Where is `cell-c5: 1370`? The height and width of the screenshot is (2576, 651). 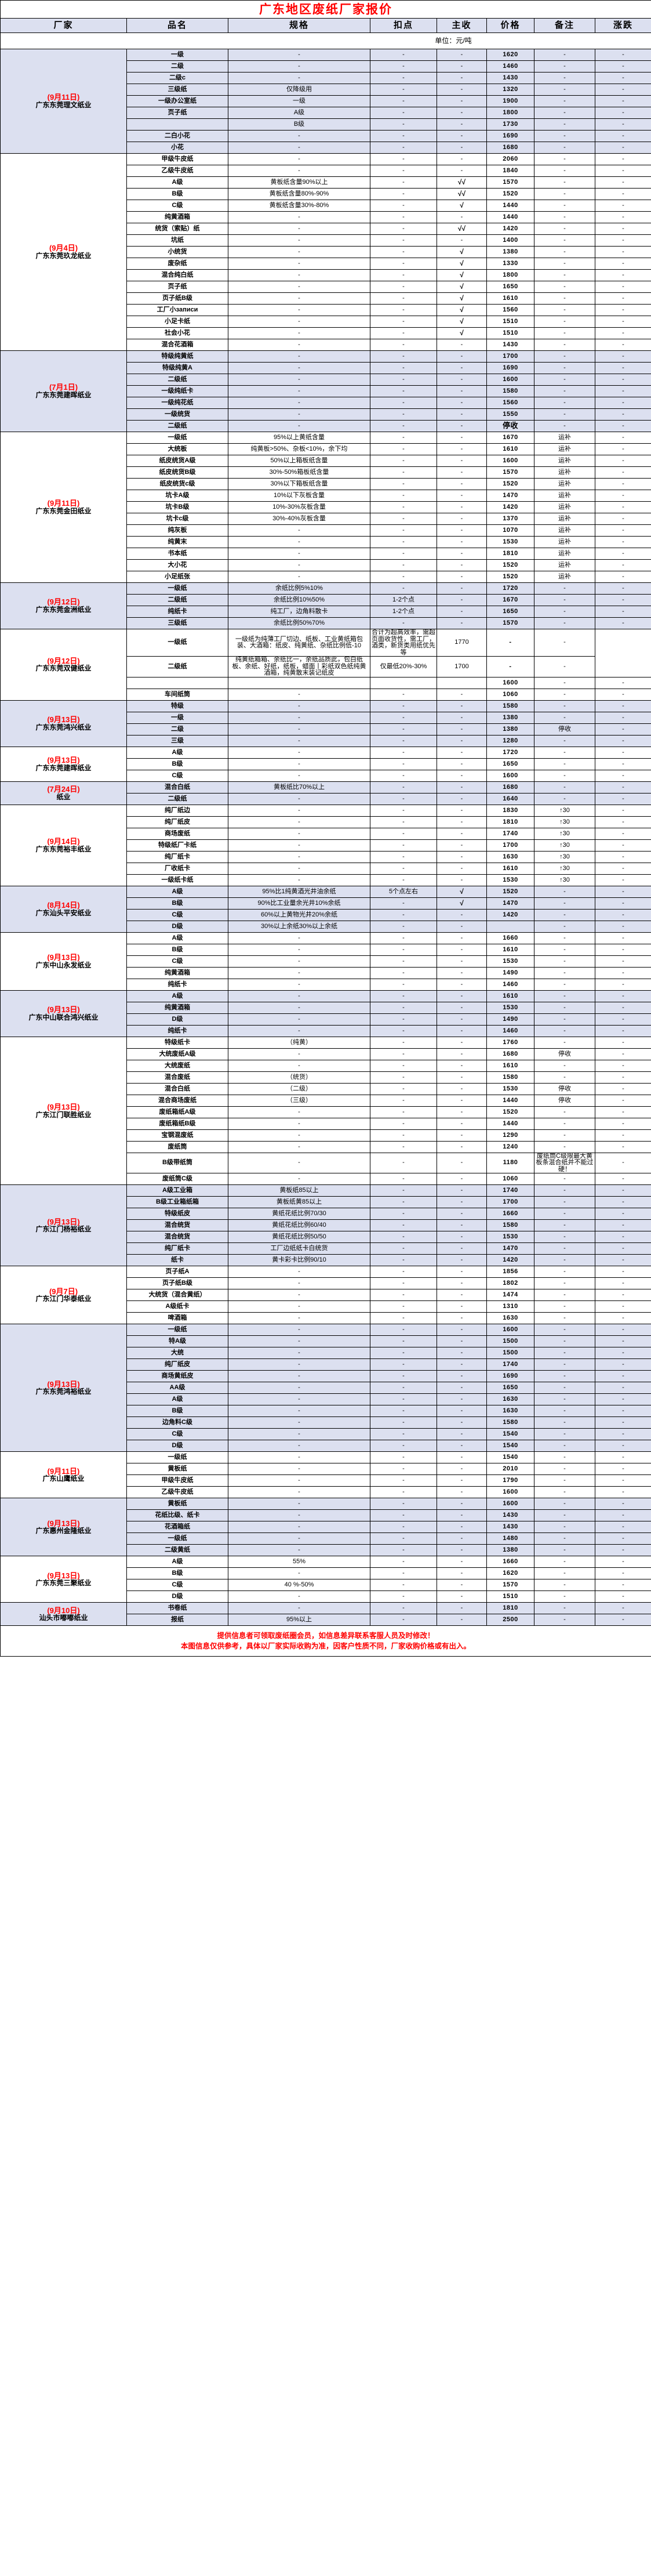 cell-c5: 1370 is located at coordinates (510, 519).